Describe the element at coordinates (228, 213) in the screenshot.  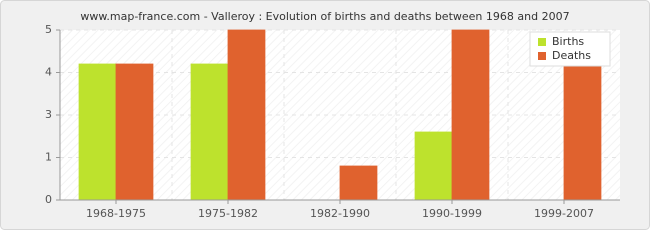
I see `x-tick-label: 1975-1982` at that location.